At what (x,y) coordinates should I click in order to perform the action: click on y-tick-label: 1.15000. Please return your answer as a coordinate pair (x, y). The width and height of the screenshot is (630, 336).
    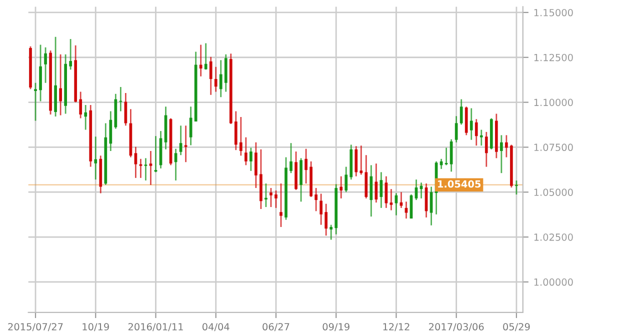
    Looking at the image, I should click on (553, 12).